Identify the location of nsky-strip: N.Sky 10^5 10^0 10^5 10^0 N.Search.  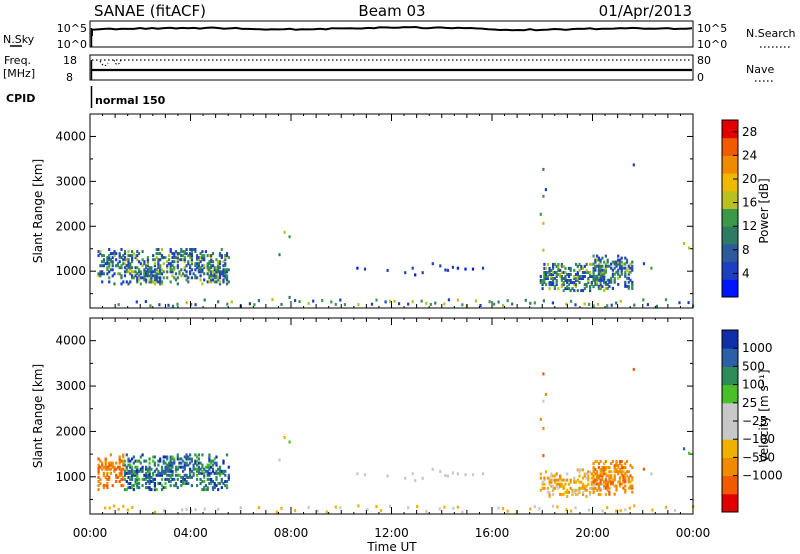
(399, 35).